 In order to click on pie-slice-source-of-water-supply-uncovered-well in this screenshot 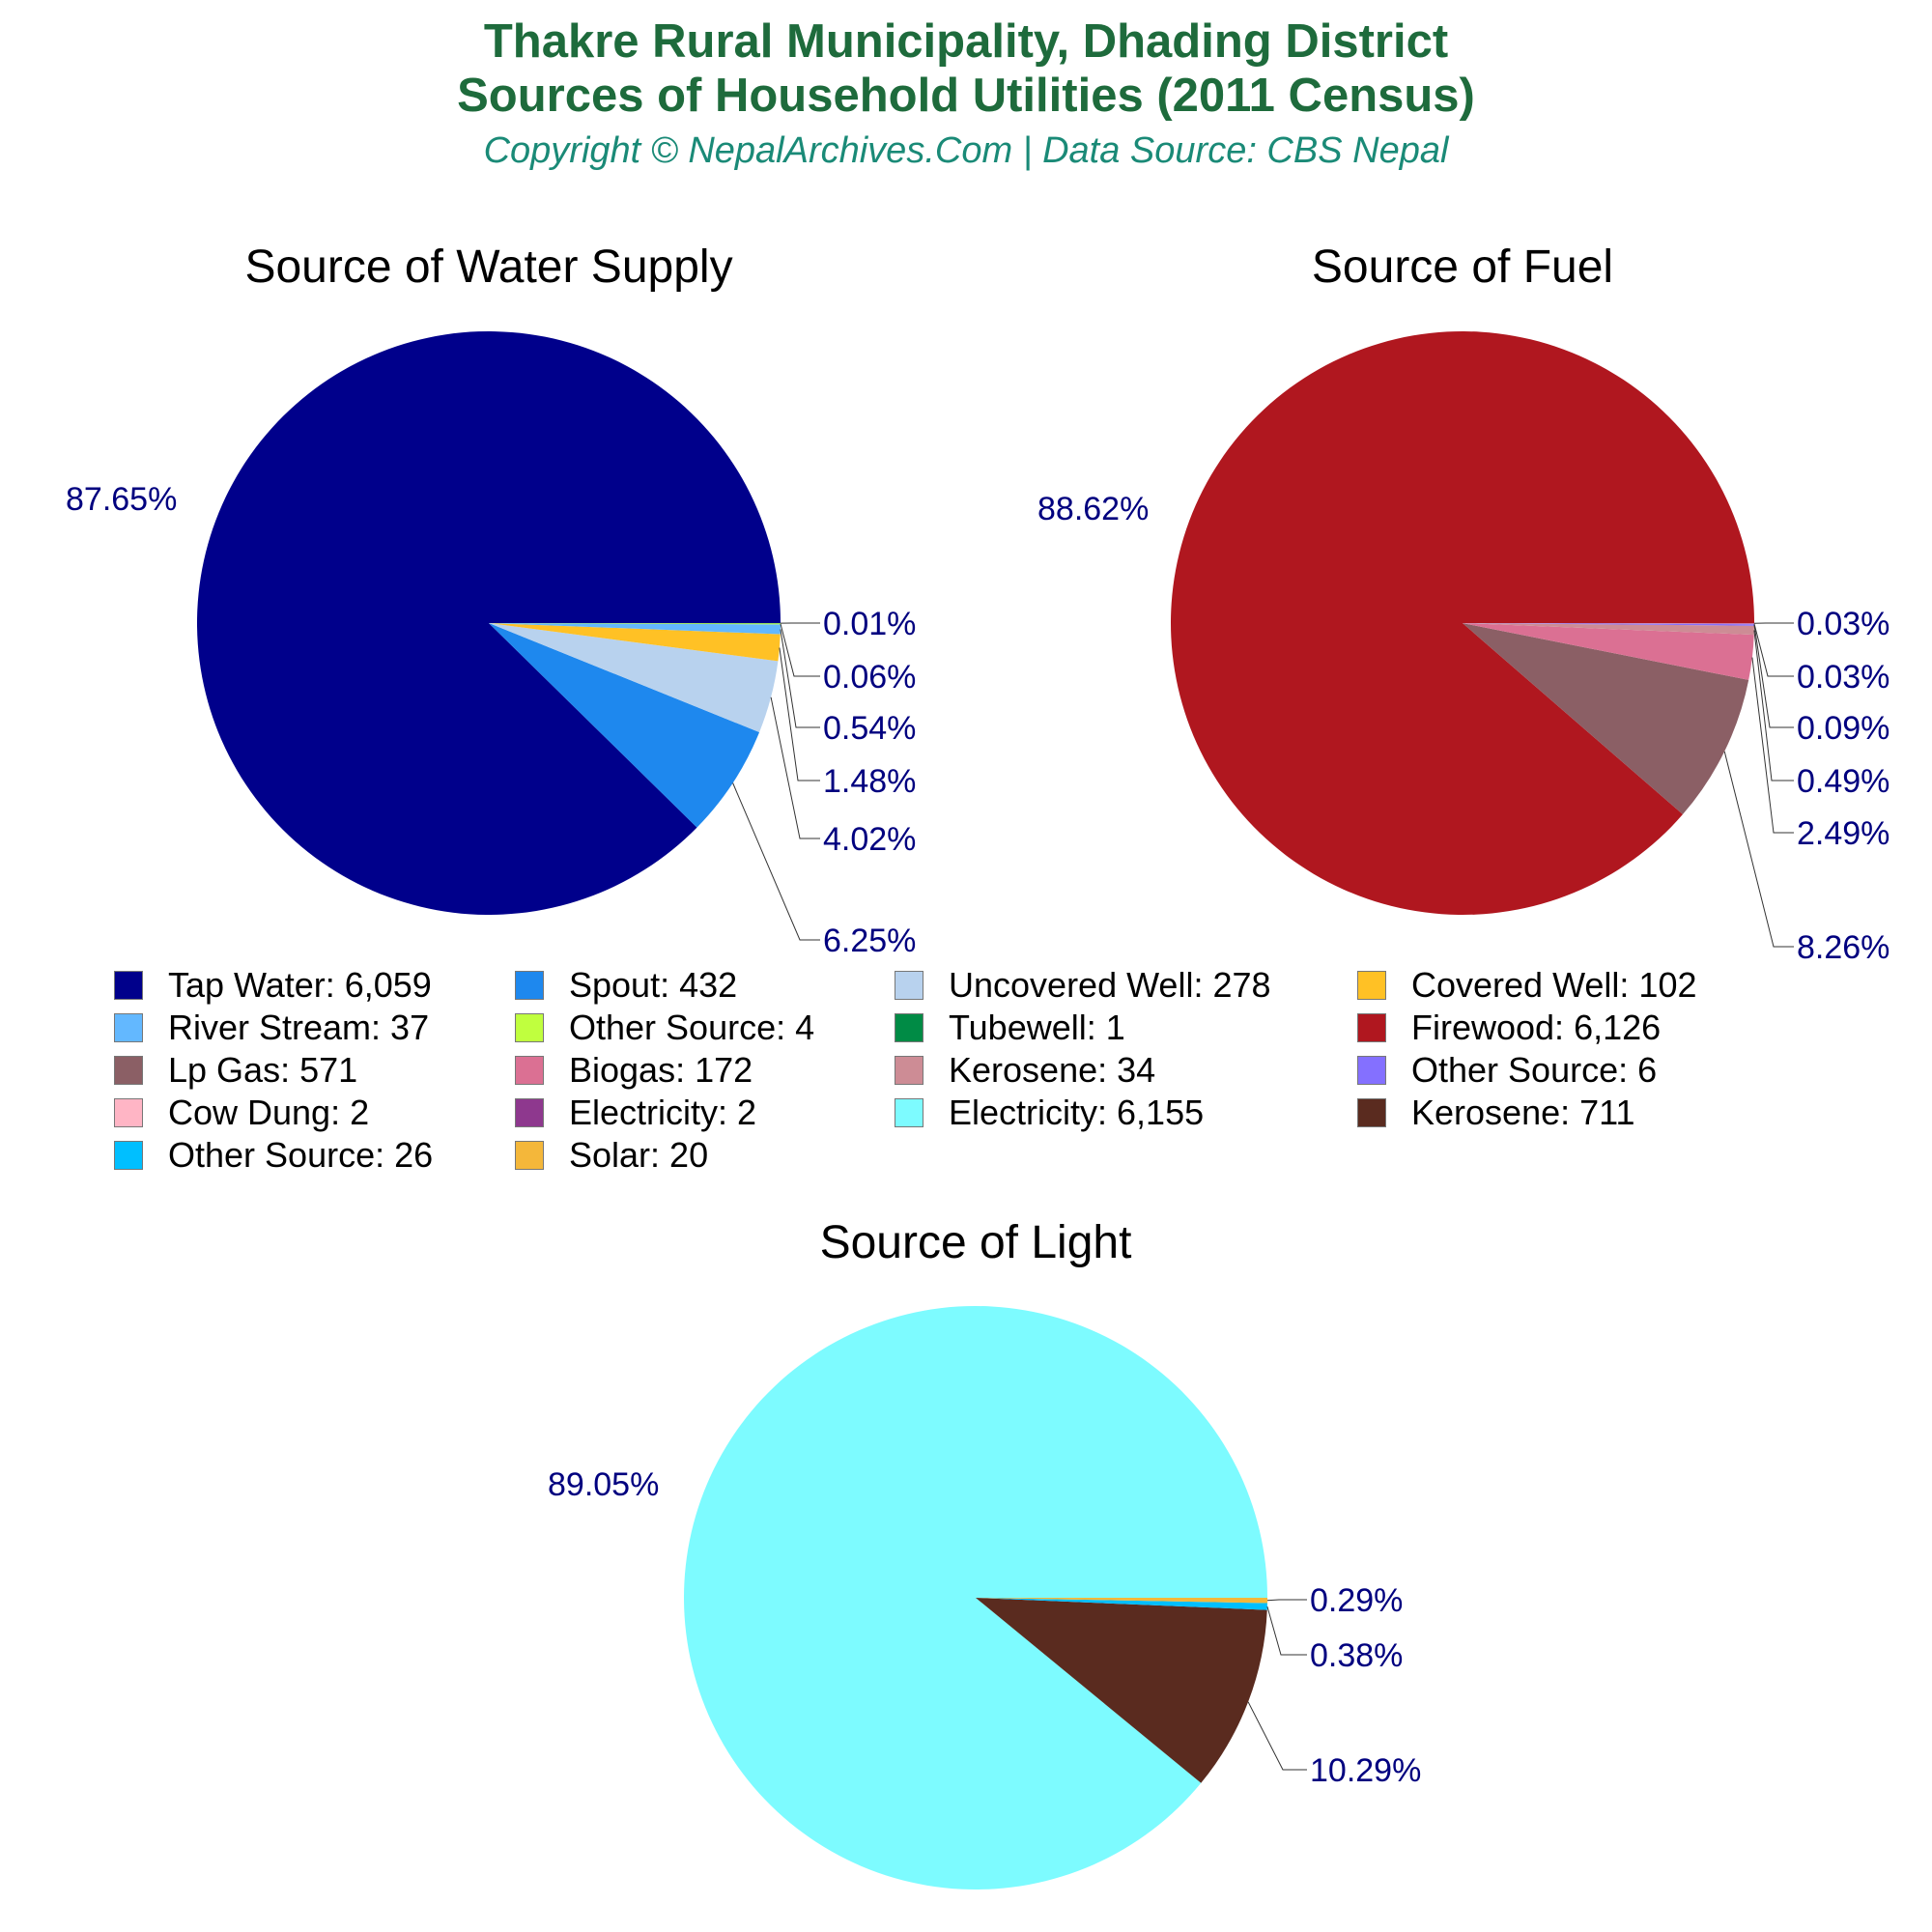, I will do `click(634, 678)`.